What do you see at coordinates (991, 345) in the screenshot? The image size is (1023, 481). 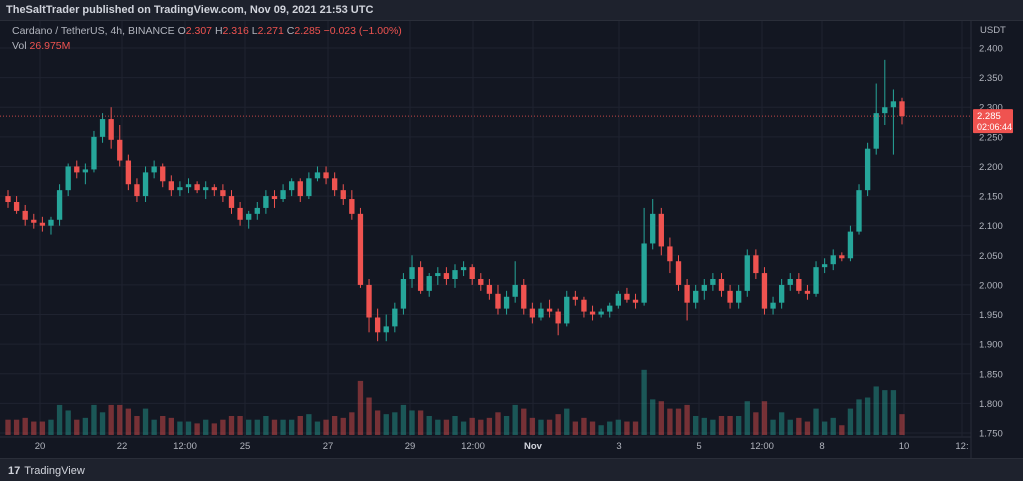 I see `price-tick-label: 1.900` at bounding box center [991, 345].